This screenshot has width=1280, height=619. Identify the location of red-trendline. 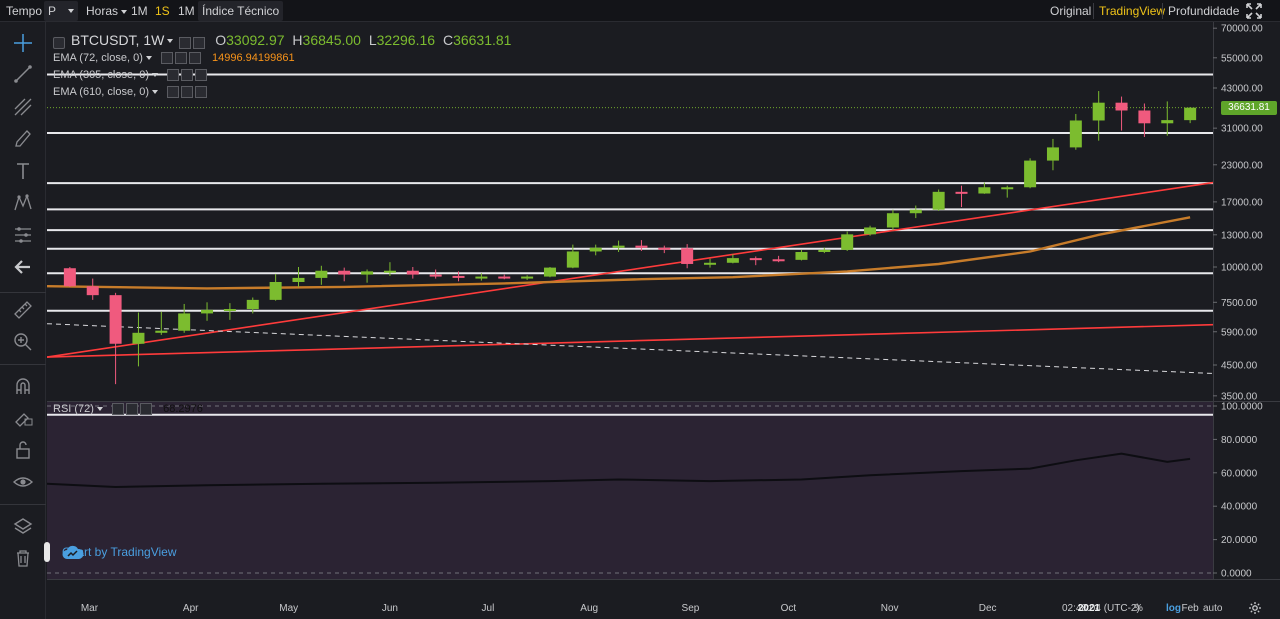
(630, 340).